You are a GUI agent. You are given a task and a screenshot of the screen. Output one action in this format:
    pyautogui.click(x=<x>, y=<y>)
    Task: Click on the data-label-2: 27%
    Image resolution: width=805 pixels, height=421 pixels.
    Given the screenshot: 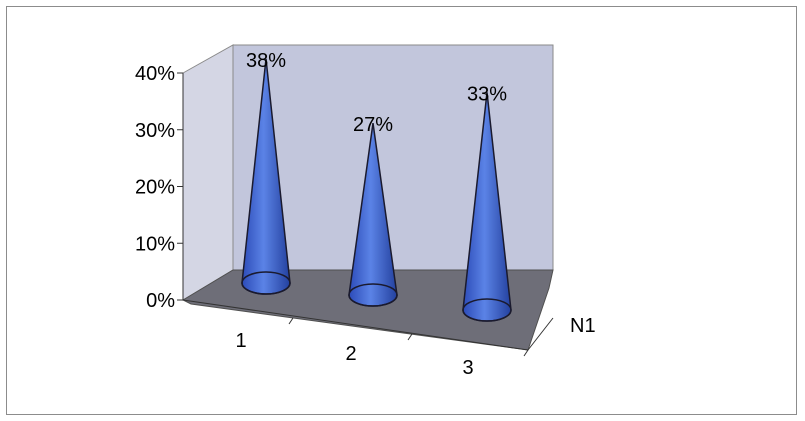 What is the action you would take?
    pyautogui.click(x=373, y=125)
    